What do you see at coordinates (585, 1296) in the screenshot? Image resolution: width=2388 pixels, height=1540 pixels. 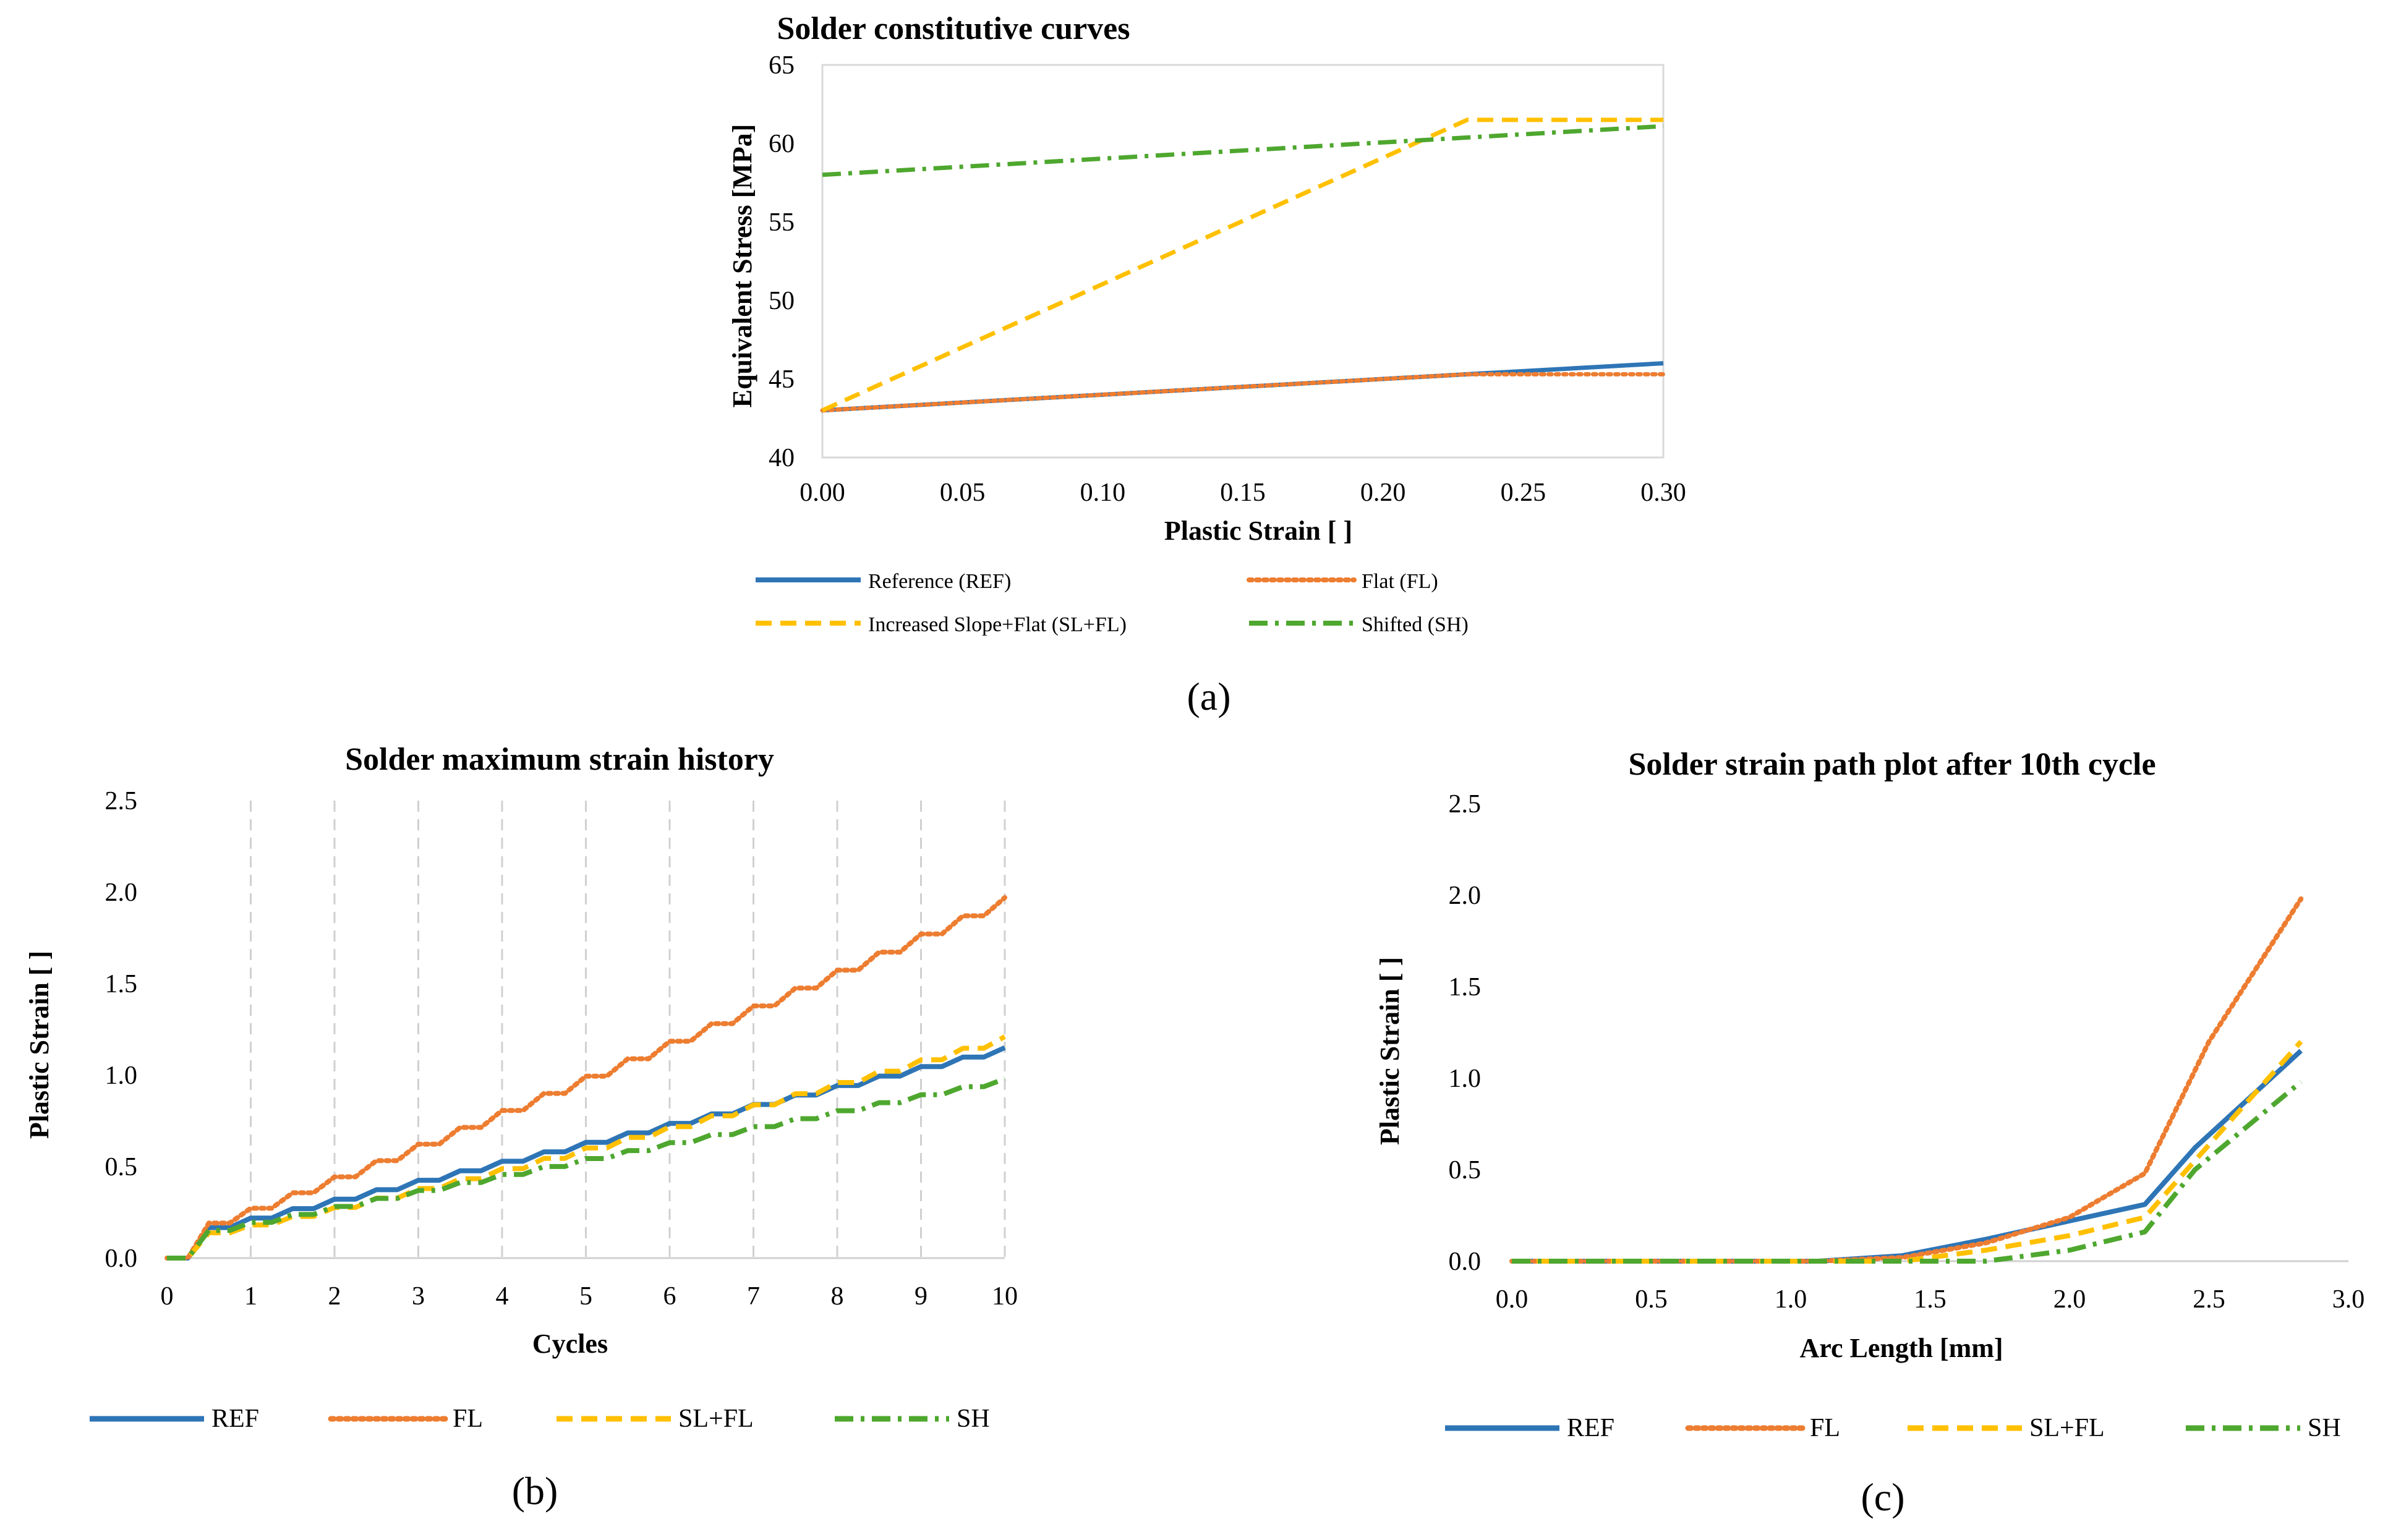 I see `x-tick-label: 5` at bounding box center [585, 1296].